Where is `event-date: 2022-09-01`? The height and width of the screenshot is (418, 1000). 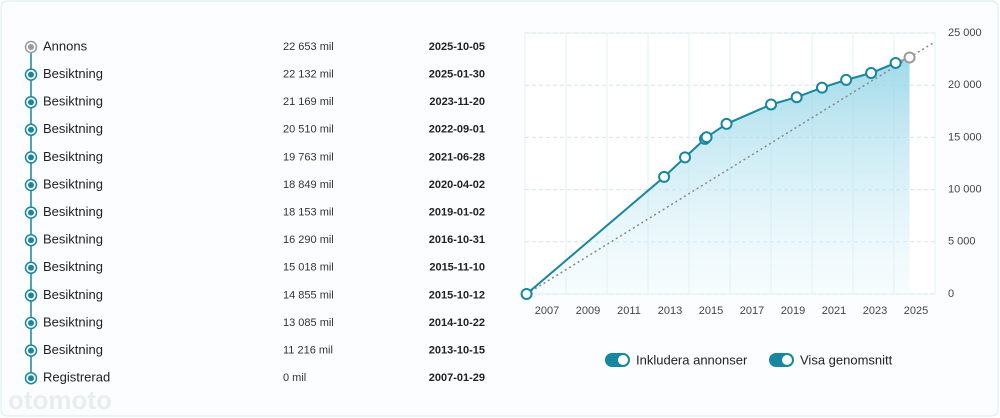 event-date: 2022-09-01 is located at coordinates (457, 130).